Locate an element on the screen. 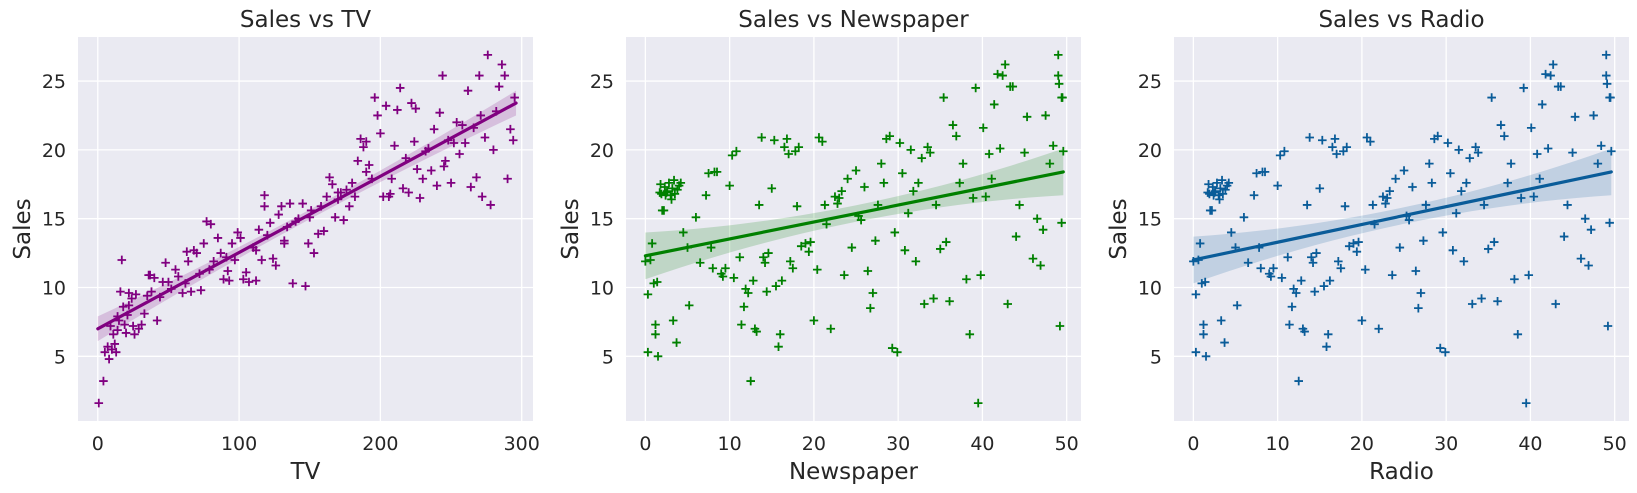  y-tick-label-newspaper: 5 is located at coordinates (608, 357).